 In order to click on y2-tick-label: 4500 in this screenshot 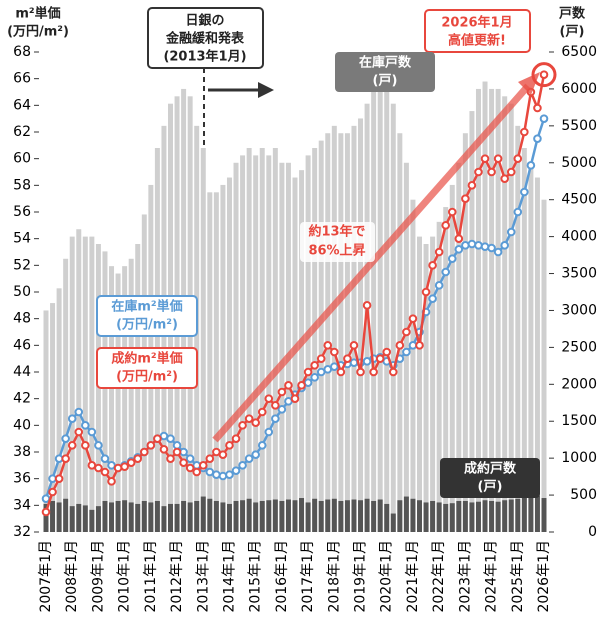, I will do `click(579, 200)`.